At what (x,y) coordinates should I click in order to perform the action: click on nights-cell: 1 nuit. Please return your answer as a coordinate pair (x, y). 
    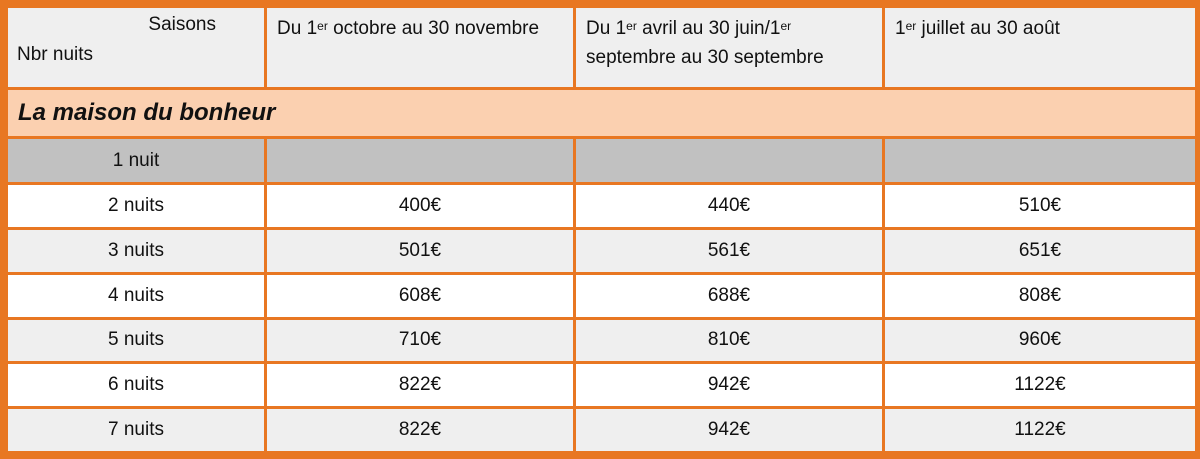
    Looking at the image, I should click on (136, 161).